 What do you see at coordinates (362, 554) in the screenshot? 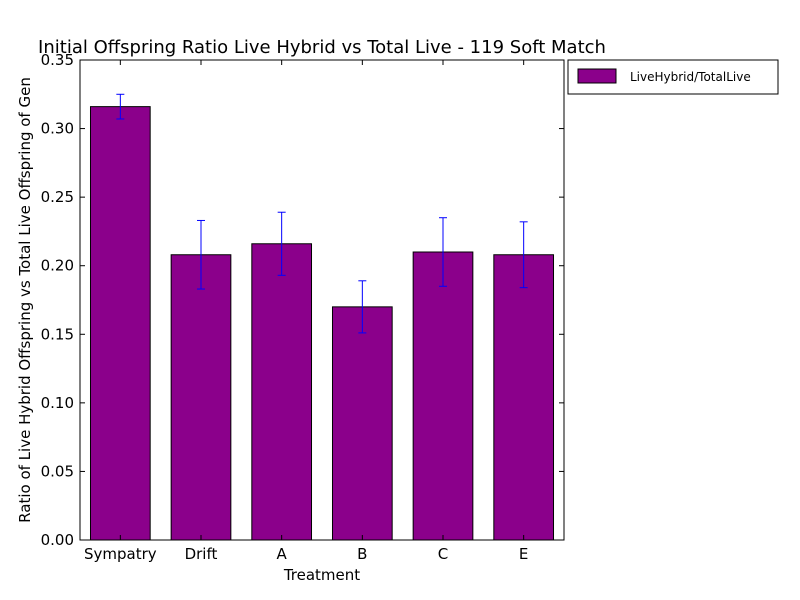
I see `x-tick-label-b: B` at bounding box center [362, 554].